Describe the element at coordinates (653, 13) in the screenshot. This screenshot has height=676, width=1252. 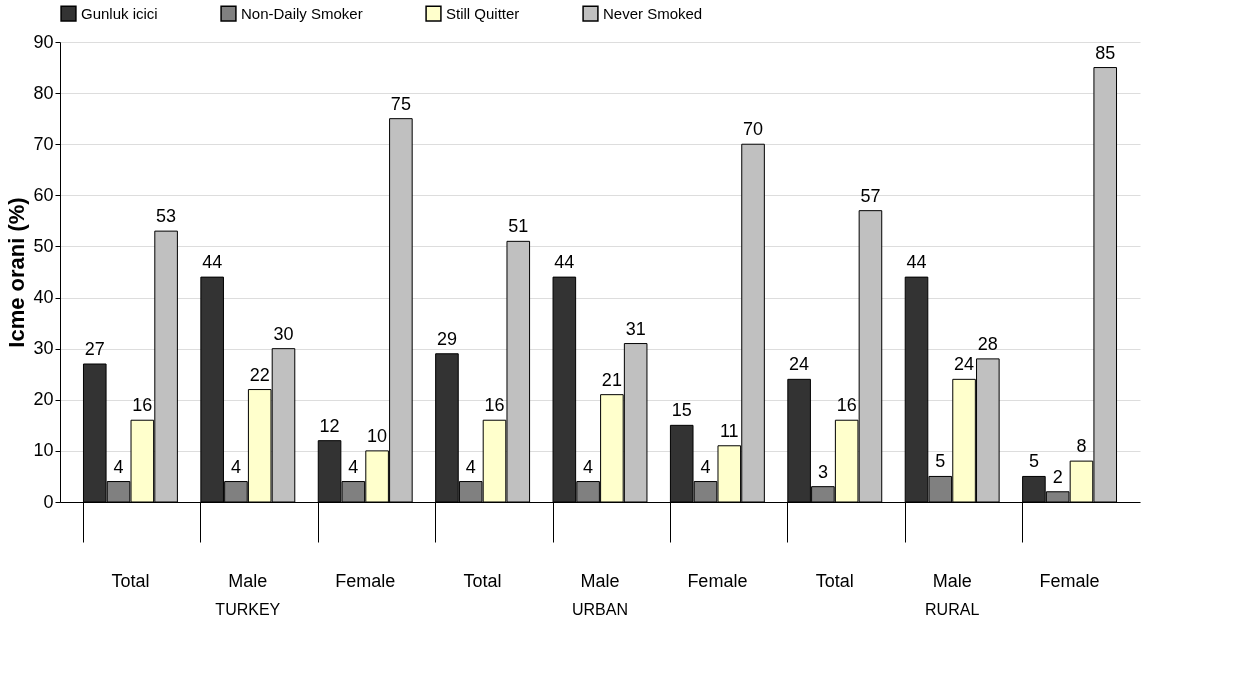
I see `legend-label: Never Smoked` at that location.